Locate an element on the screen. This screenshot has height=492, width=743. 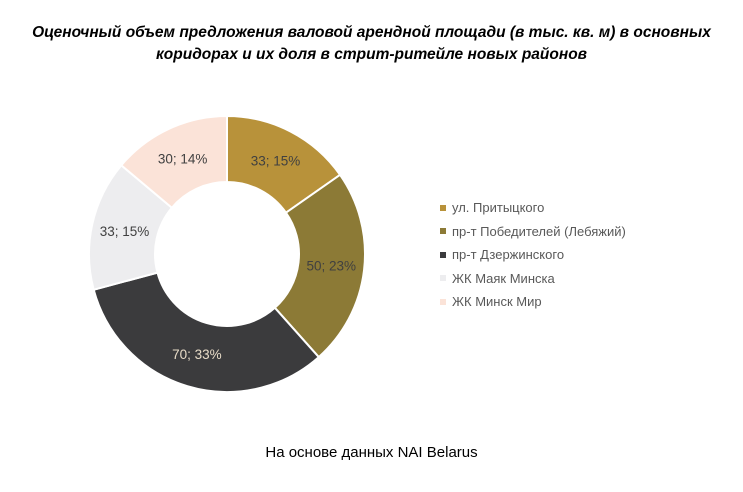
legend-item-2: пр-т Победителей (Лебяжий) is located at coordinates (533, 232).